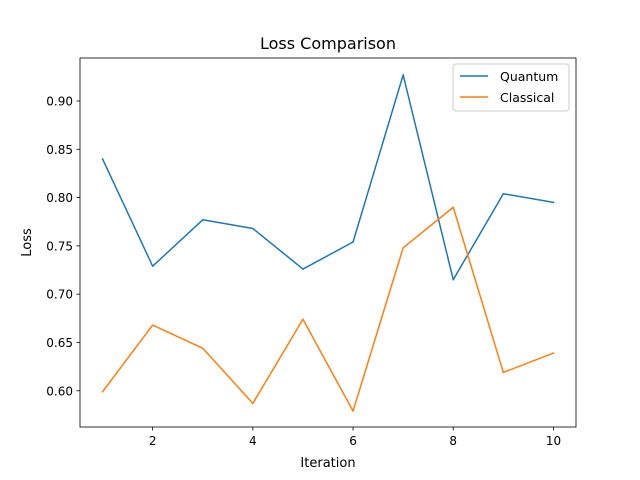 Image resolution: width=640 pixels, height=480 pixels. I want to click on x-axis: 2 4 6 8 10, so click(355, 437).